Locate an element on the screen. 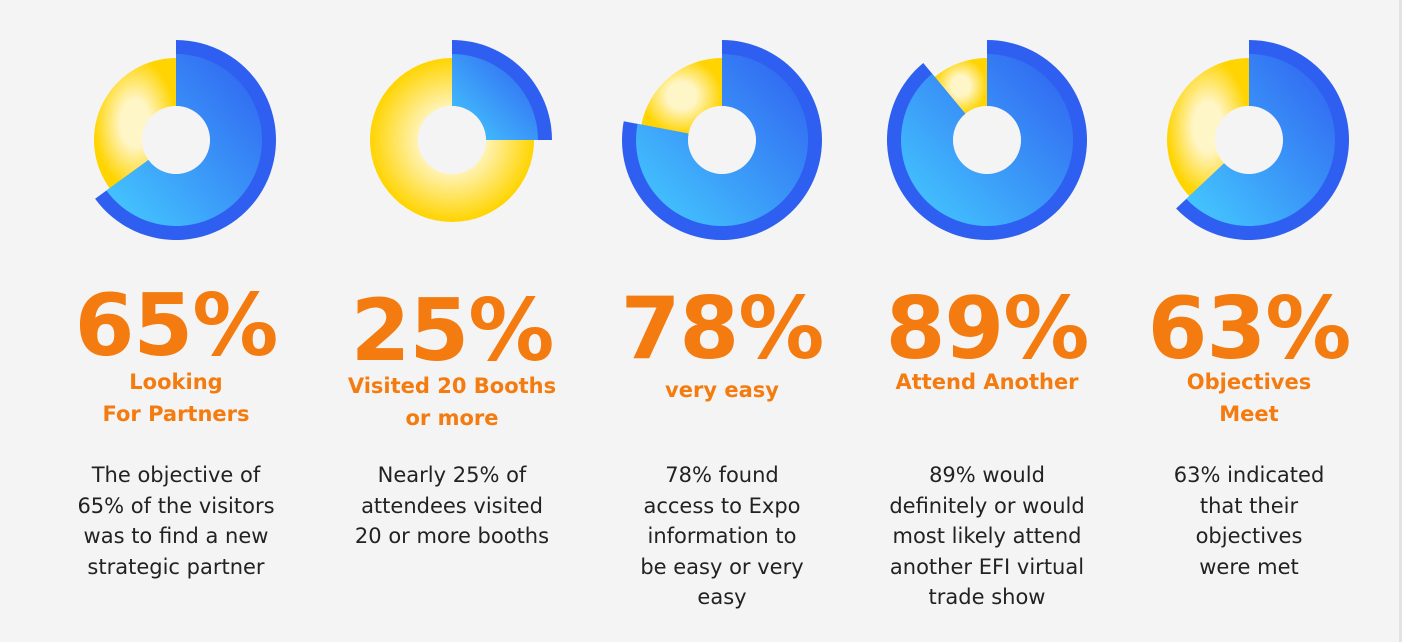 This screenshot has height=642, width=1402. stat-label: Looking For Partners is located at coordinates (176, 398).